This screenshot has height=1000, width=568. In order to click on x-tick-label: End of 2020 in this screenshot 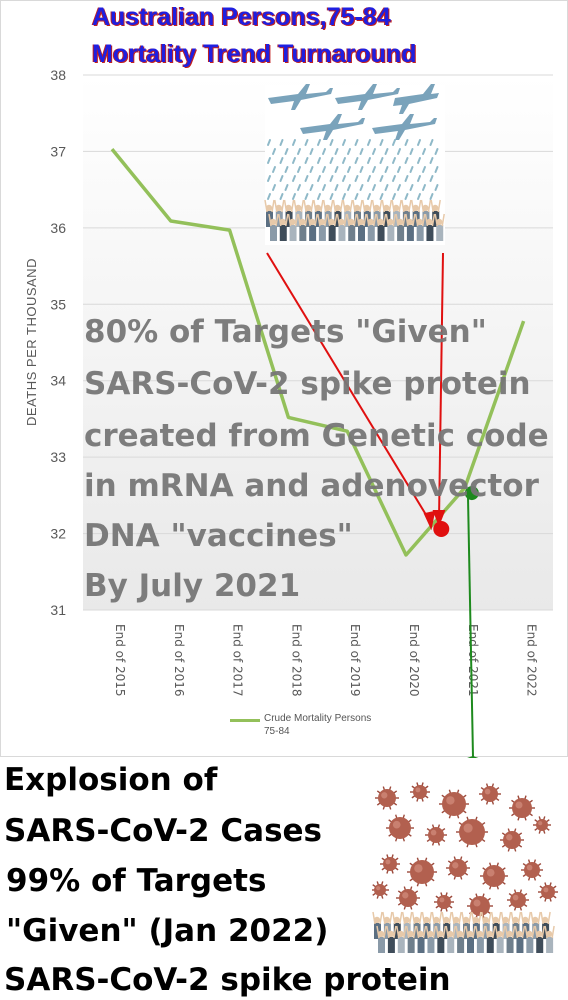, I will do `click(414, 660)`.